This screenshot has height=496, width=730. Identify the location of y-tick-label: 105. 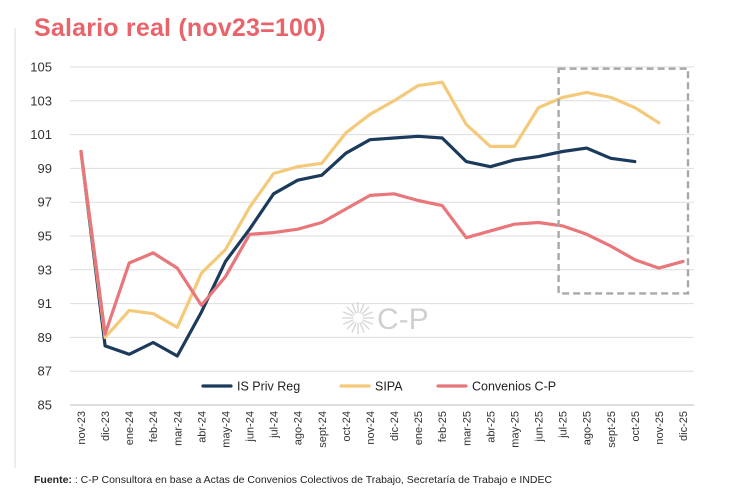
(41, 67).